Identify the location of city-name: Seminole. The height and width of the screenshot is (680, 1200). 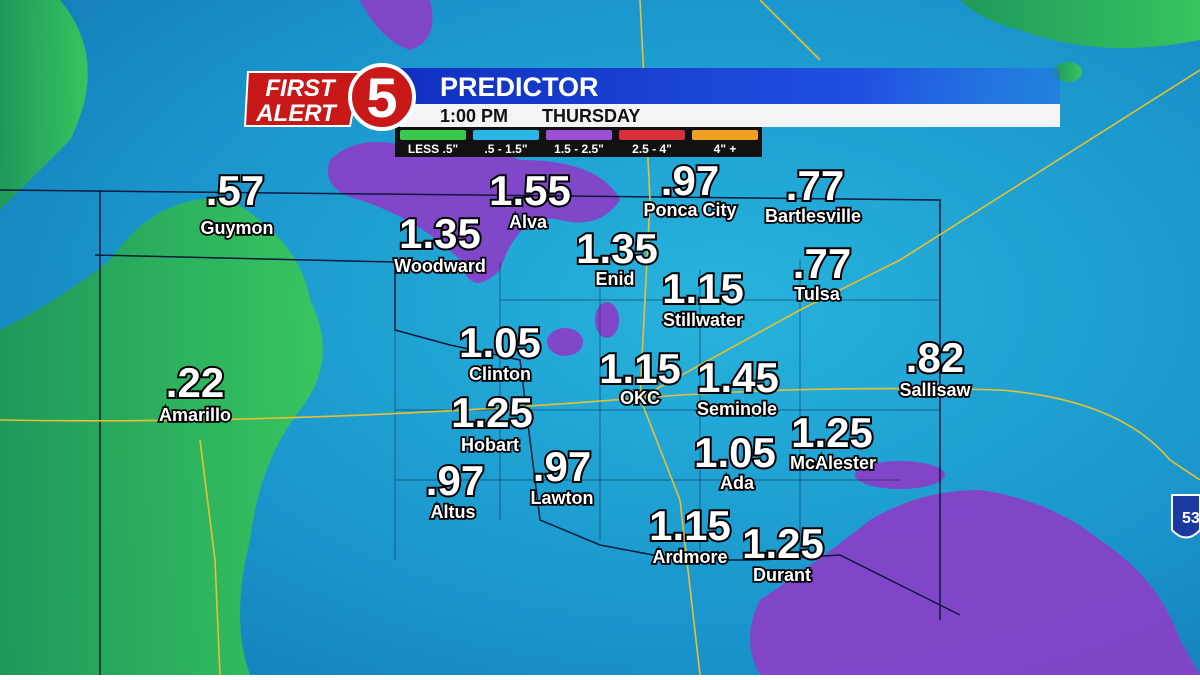
(737, 409).